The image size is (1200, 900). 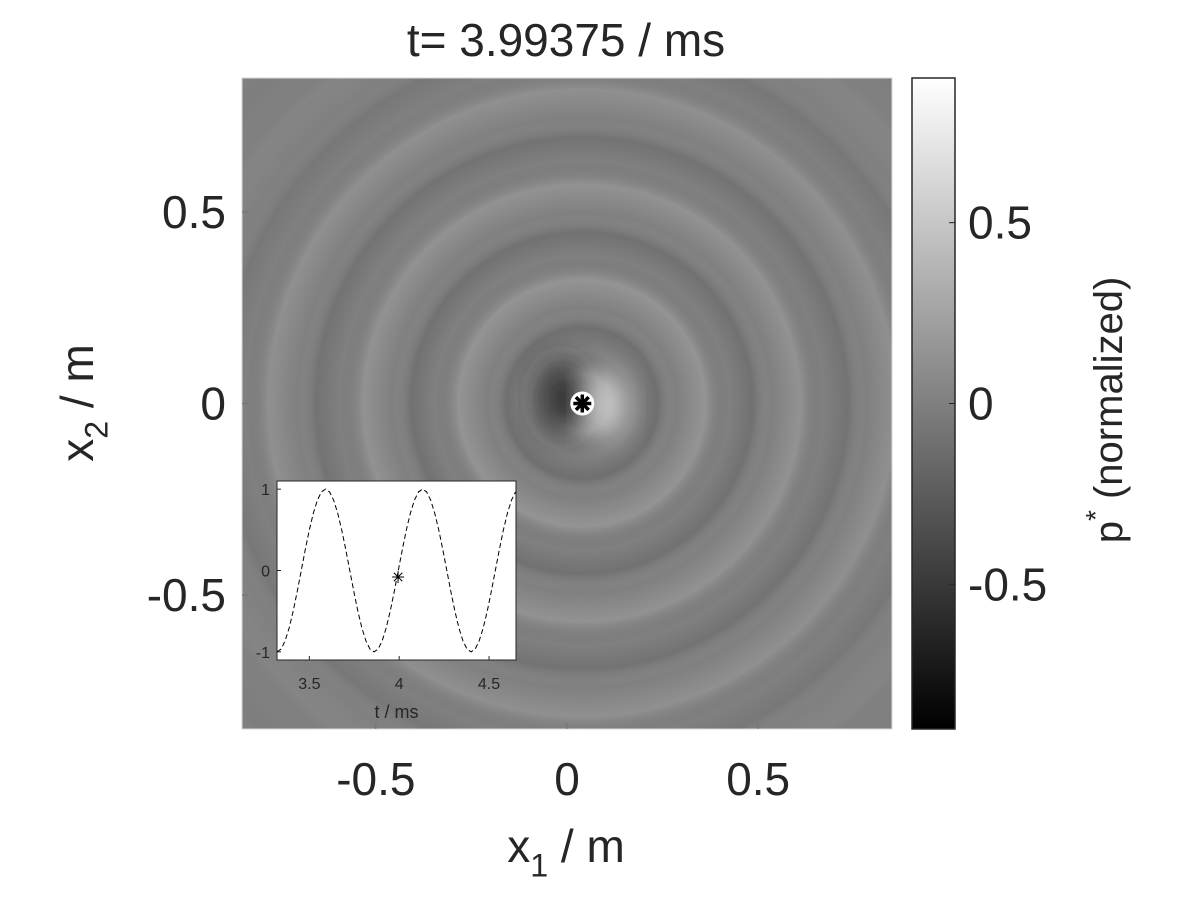 What do you see at coordinates (265, 572) in the screenshot?
I see `inset-y-tick-label: 0` at bounding box center [265, 572].